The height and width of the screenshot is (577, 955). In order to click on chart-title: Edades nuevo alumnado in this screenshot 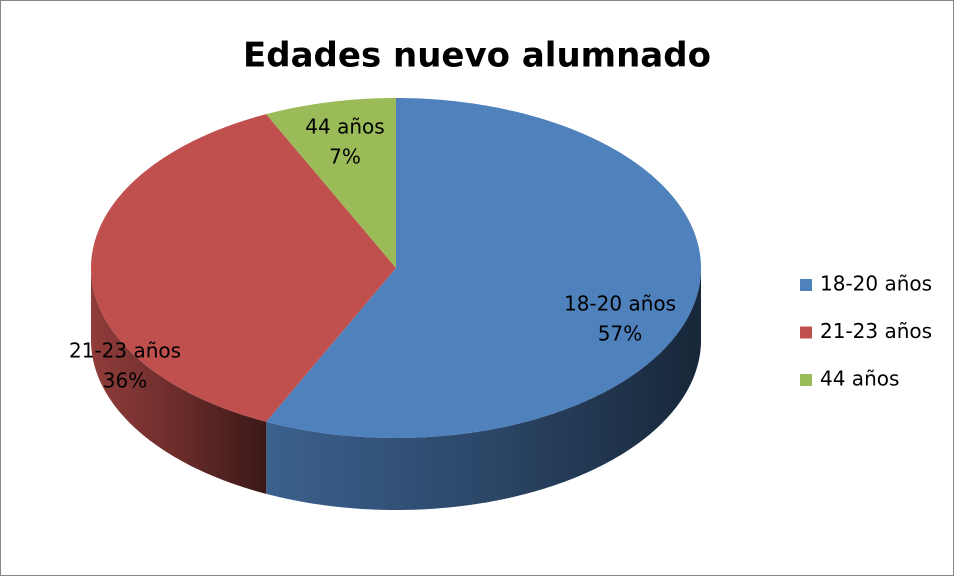, I will do `click(477, 56)`.